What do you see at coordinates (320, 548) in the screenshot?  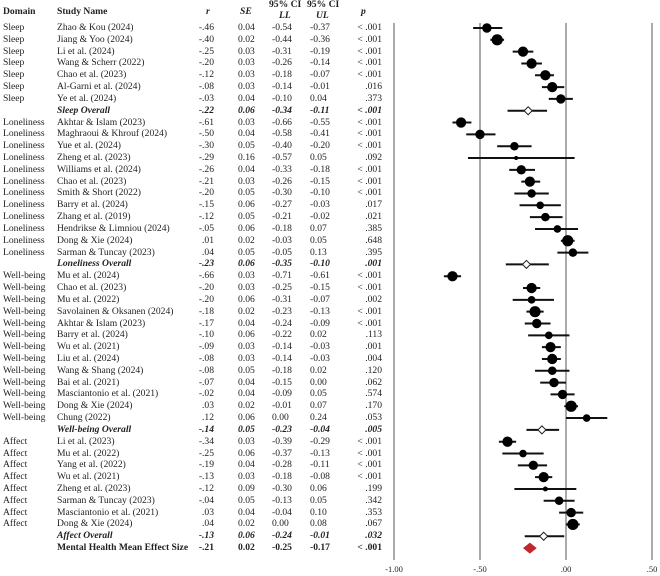 I see `cell-ul: -0.17` at bounding box center [320, 548].